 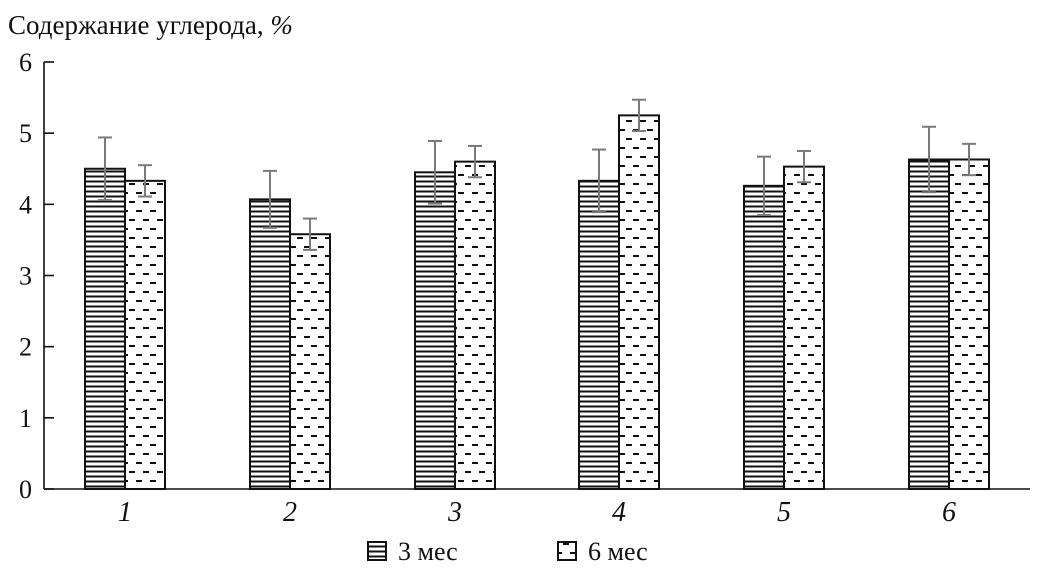 I want to click on y-tick-label: 3, so click(x=25, y=276).